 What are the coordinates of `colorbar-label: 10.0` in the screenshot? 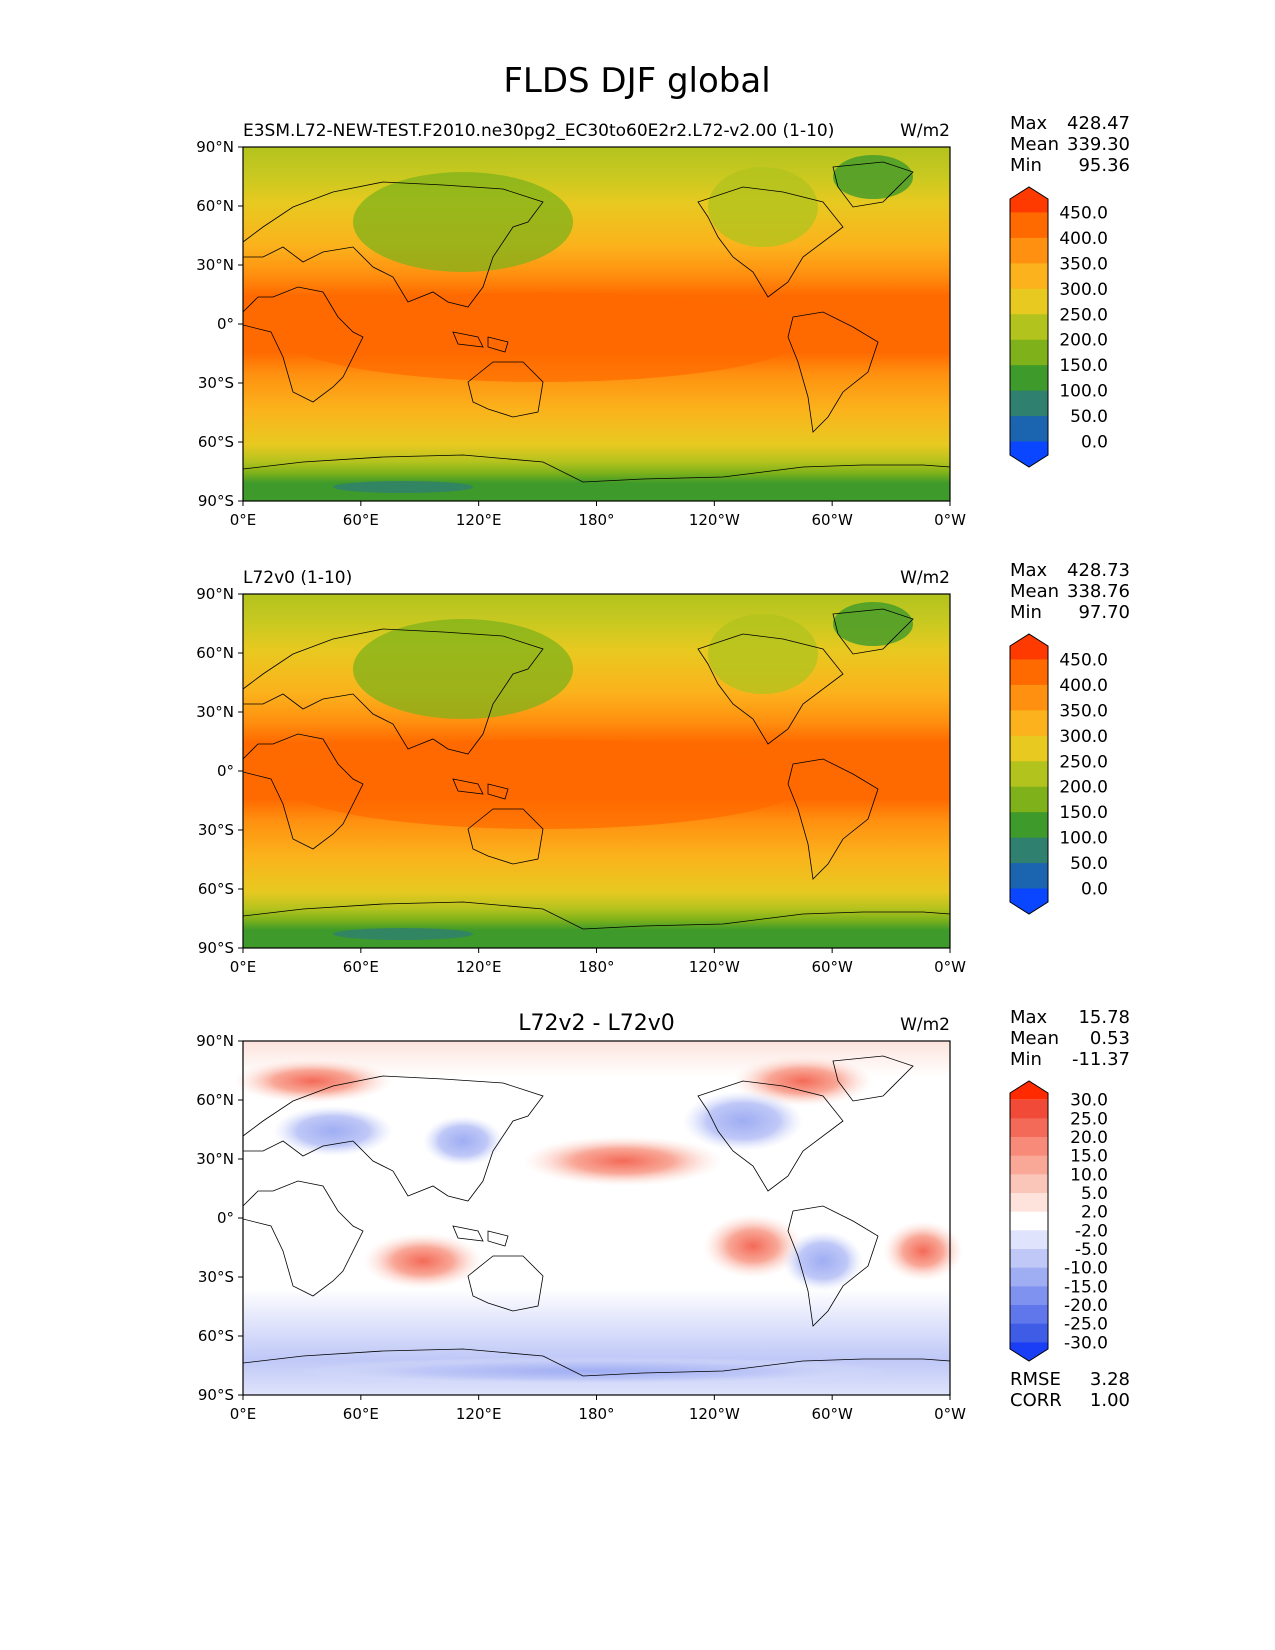 It's located at (1089, 1175).